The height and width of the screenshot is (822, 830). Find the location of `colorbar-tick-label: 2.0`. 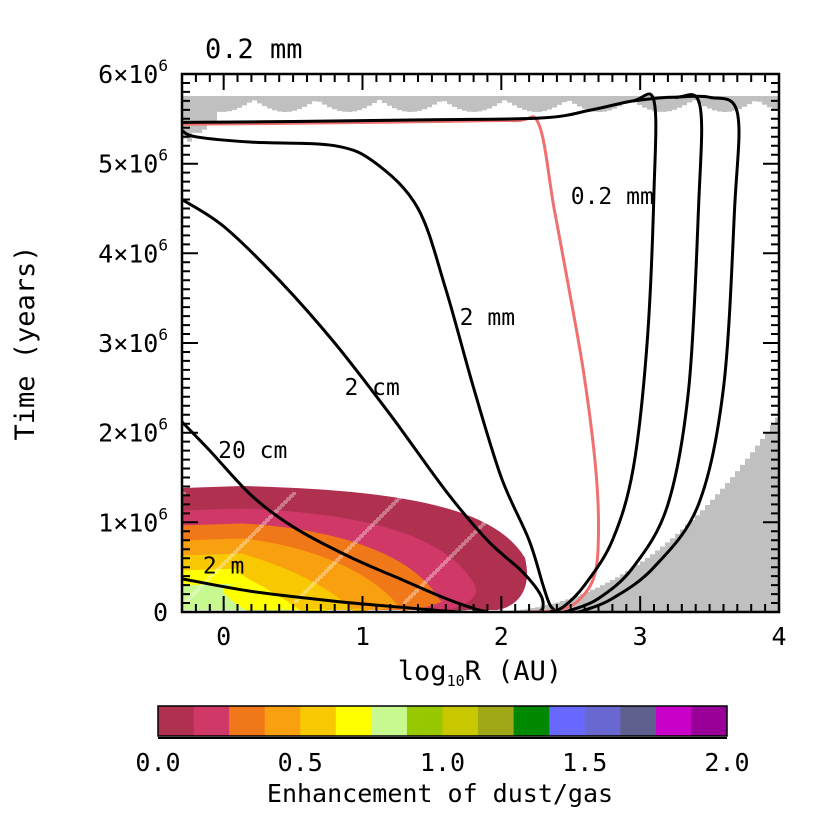

colorbar-tick-label: 2.0 is located at coordinates (726, 762).